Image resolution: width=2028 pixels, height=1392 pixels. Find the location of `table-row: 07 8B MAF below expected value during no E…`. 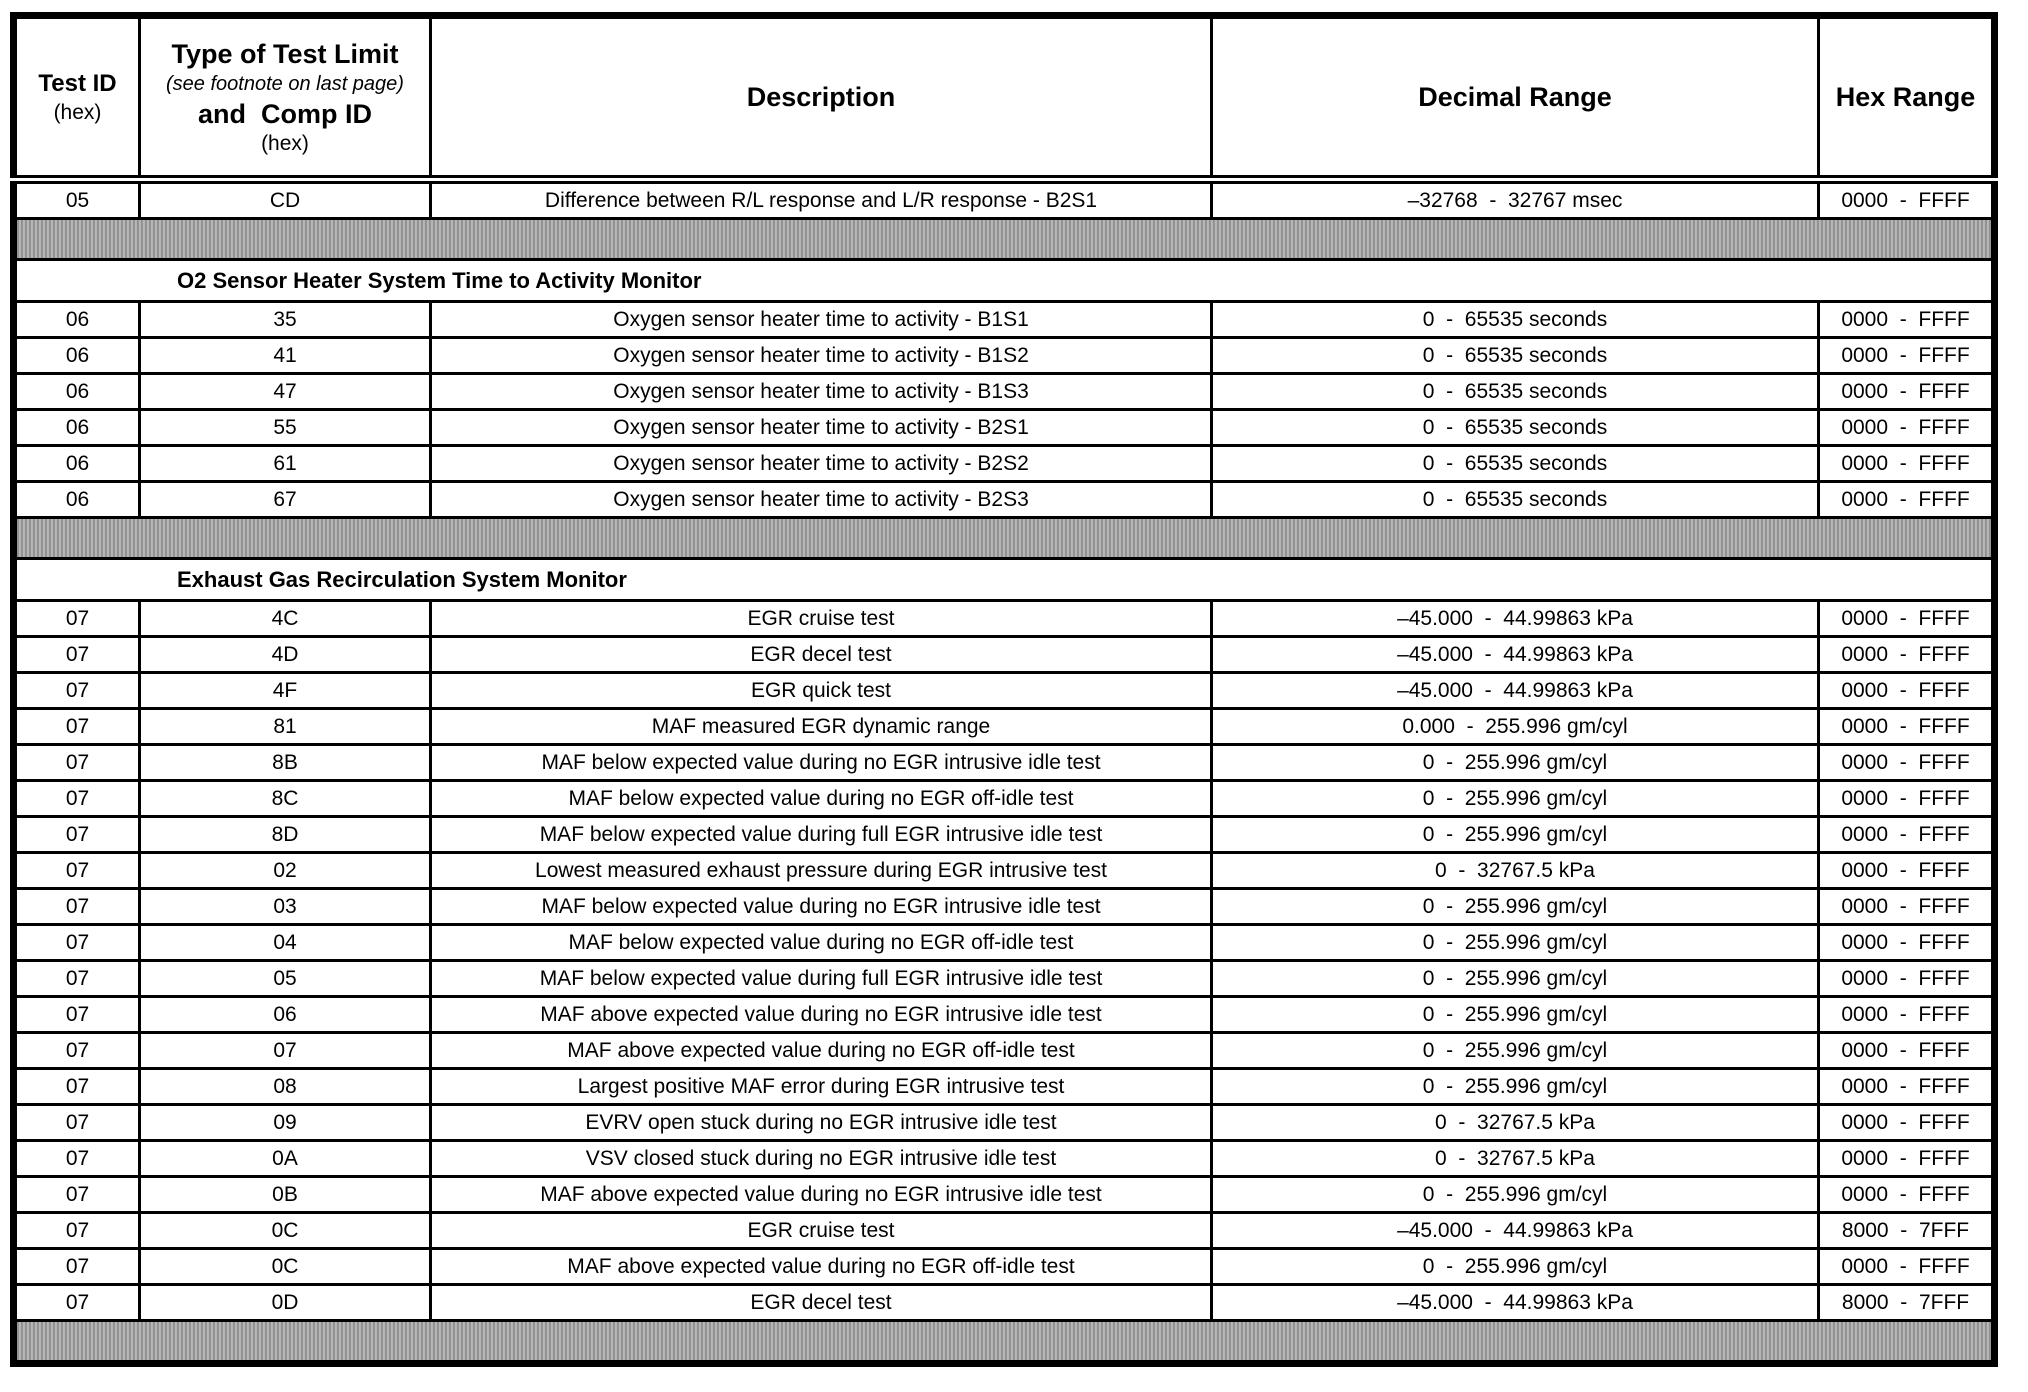

table-row: 07 8B MAF below expected value during no E… is located at coordinates (1004, 762).